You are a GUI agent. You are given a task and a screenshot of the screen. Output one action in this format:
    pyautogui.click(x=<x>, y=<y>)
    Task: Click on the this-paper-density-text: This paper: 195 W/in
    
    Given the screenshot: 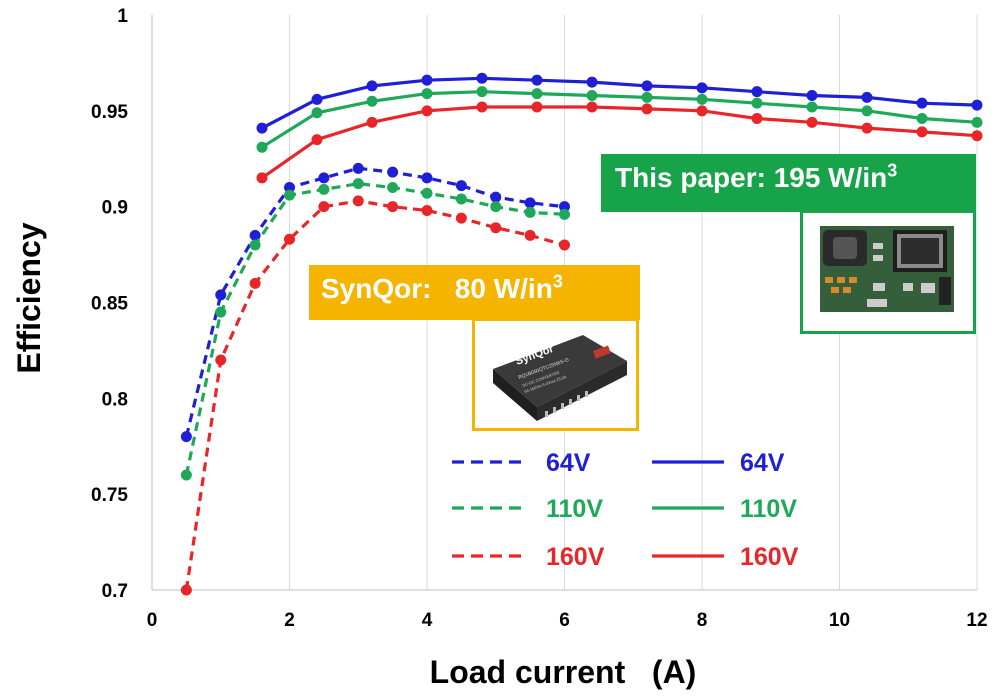 What is the action you would take?
    pyautogui.click(x=751, y=177)
    